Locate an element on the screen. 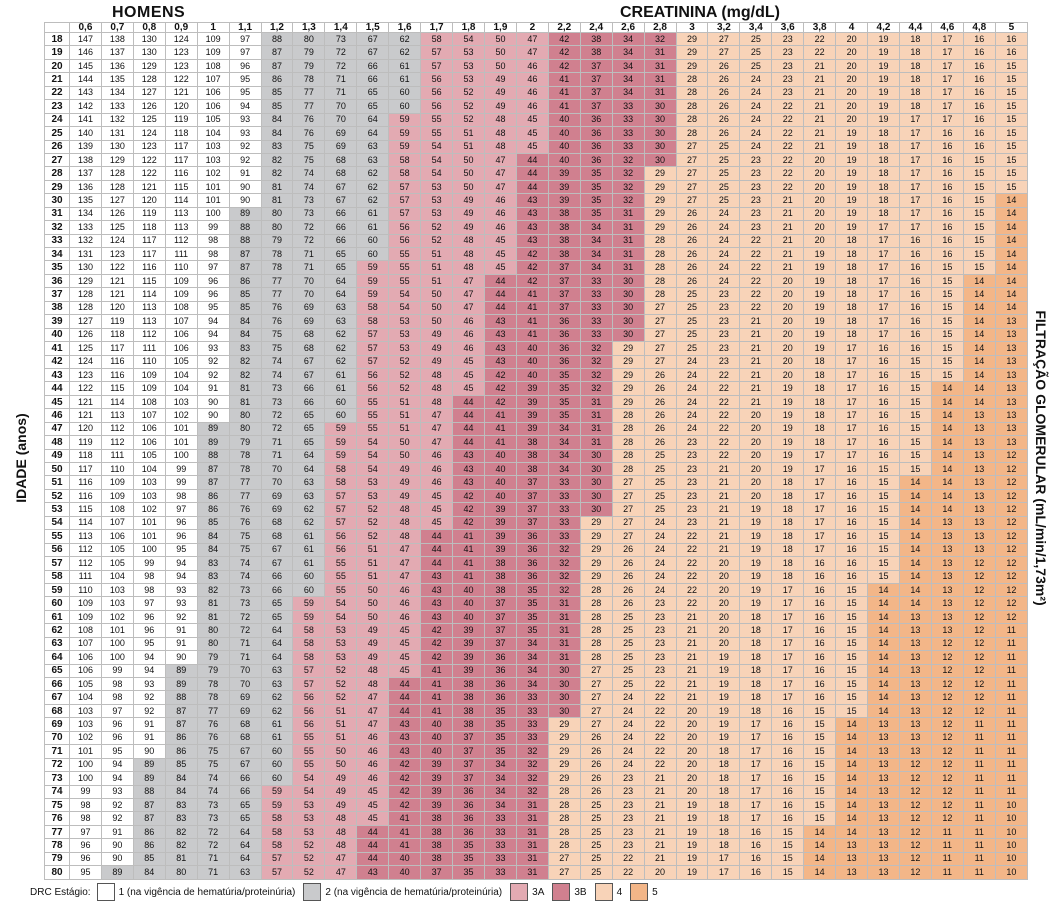  gfr-cell: 106 is located at coordinates (181, 335).